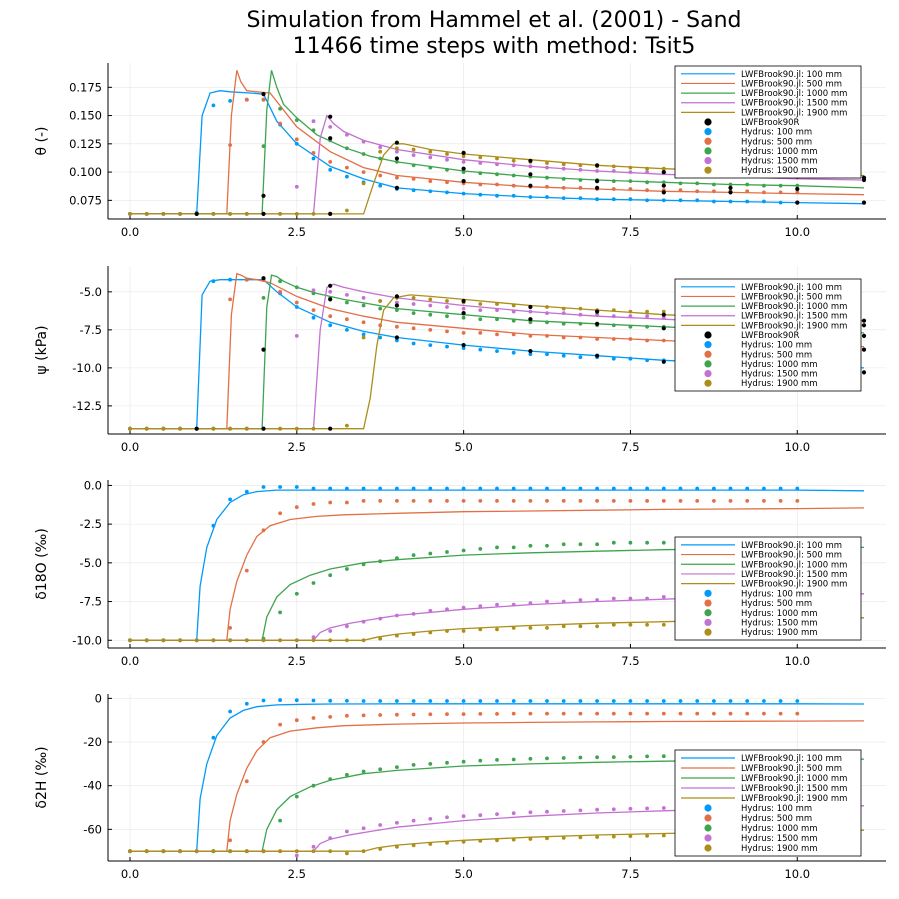  I want to click on legend-dot-swatch, so click(708, 345).